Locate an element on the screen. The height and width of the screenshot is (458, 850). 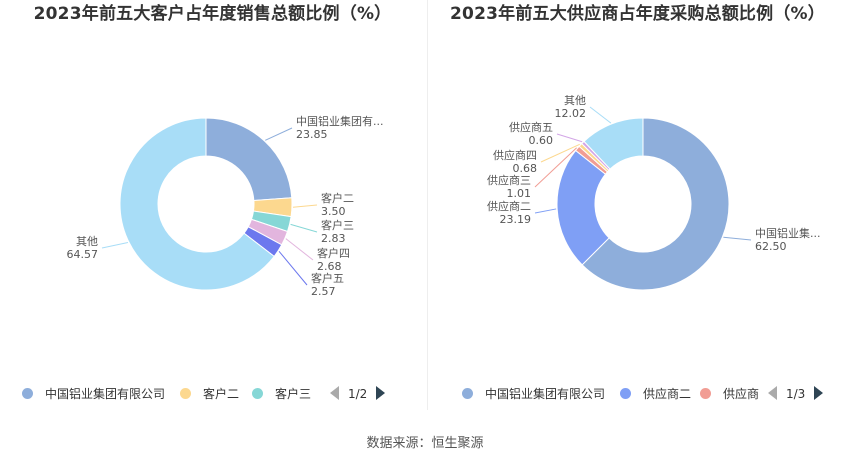
legend-page-indicator: 1/2 is located at coordinates (358, 394).